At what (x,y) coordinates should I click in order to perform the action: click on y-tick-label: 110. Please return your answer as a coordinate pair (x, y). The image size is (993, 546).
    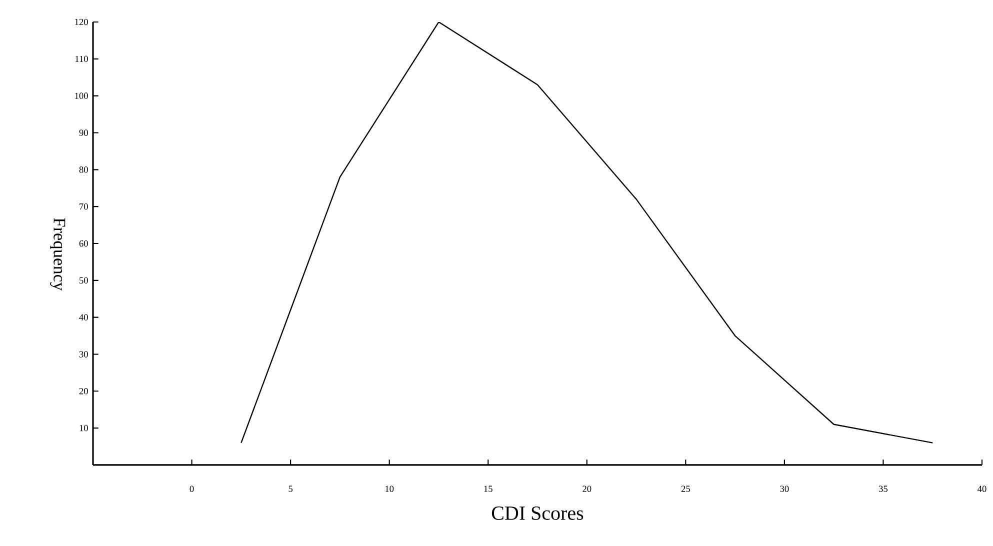
    Looking at the image, I should click on (81, 59).